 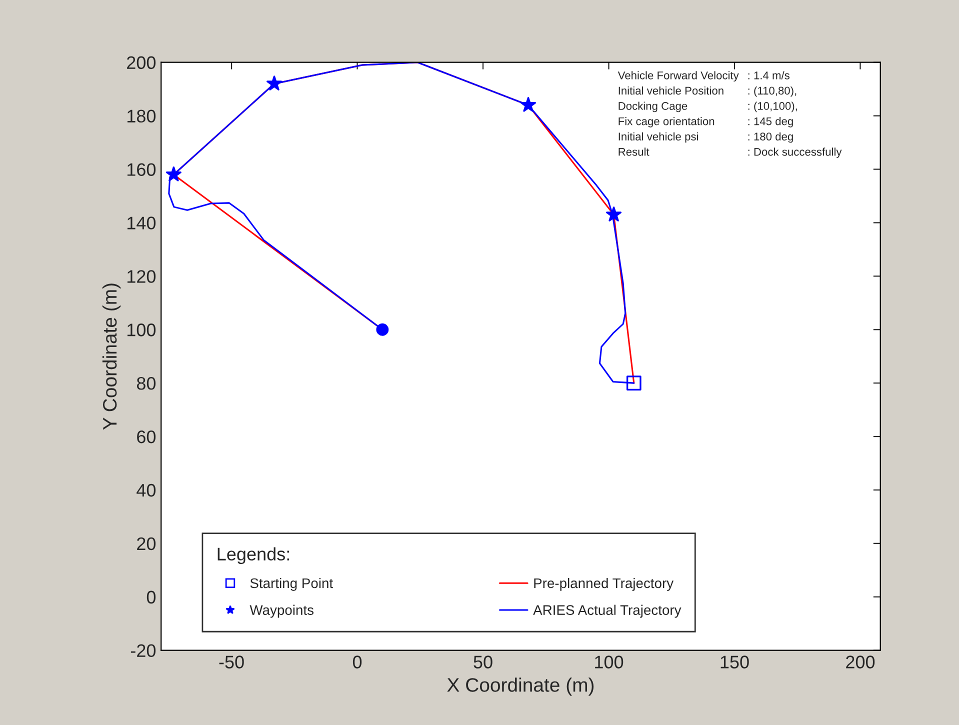 I want to click on x-tick-label: 0, so click(x=357, y=662).